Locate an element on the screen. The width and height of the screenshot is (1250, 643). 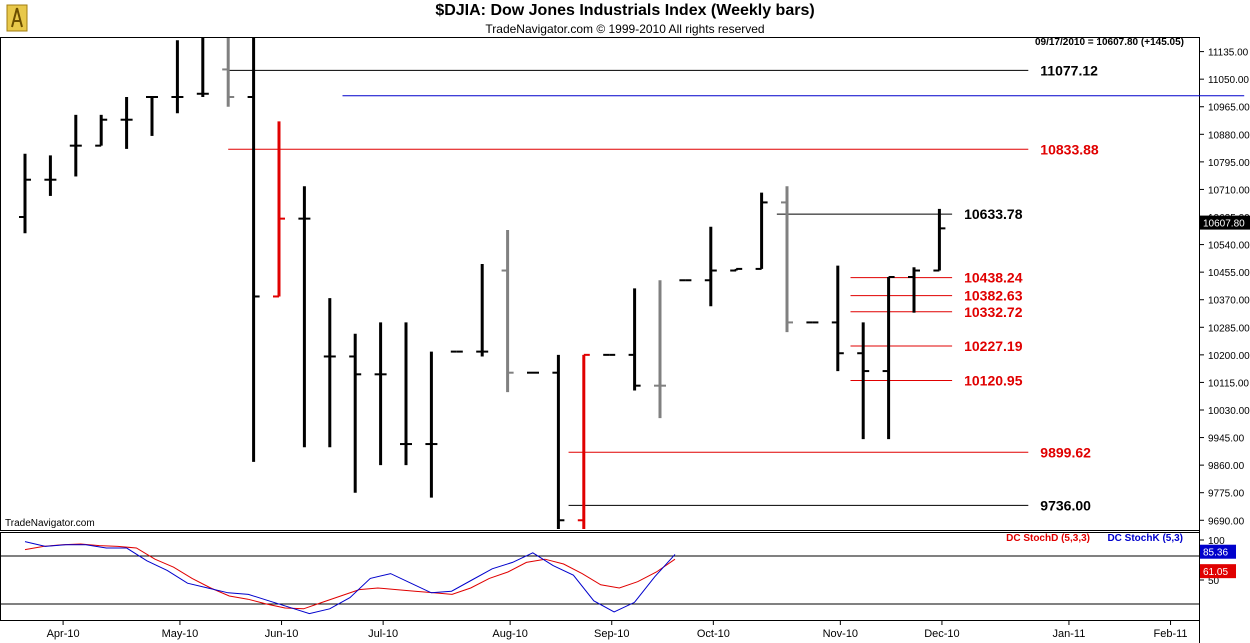
x-tick-label: Oct-10 is located at coordinates (713, 634).